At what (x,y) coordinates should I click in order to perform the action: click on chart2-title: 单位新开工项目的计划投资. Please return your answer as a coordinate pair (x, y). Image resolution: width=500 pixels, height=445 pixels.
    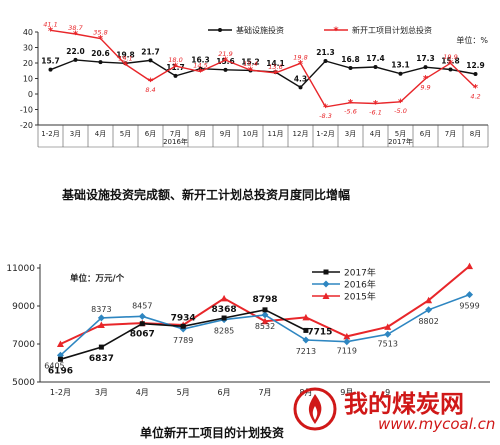
    Looking at the image, I should click on (212, 433).